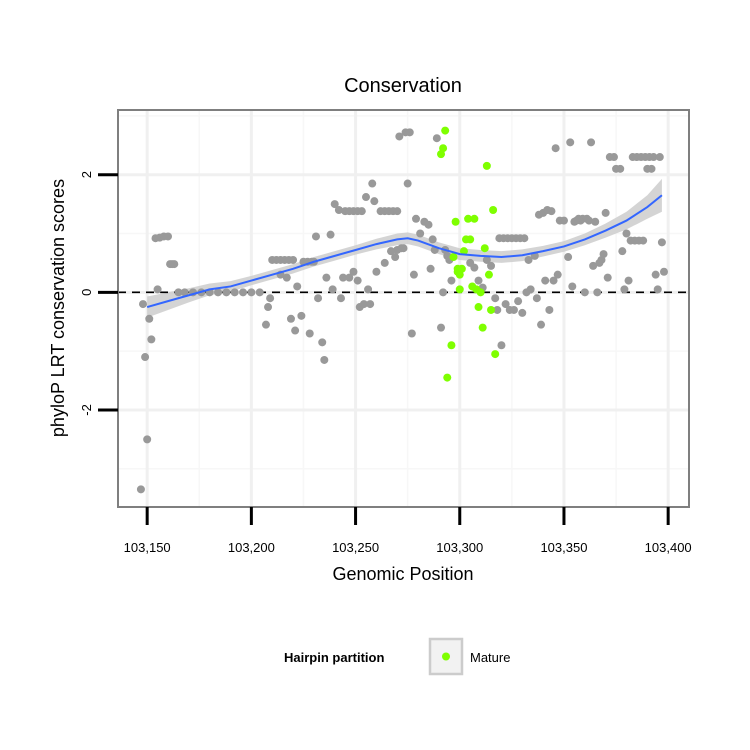  Describe the element at coordinates (334, 657) in the screenshot. I see `legend-title: Hairpin partition` at that location.